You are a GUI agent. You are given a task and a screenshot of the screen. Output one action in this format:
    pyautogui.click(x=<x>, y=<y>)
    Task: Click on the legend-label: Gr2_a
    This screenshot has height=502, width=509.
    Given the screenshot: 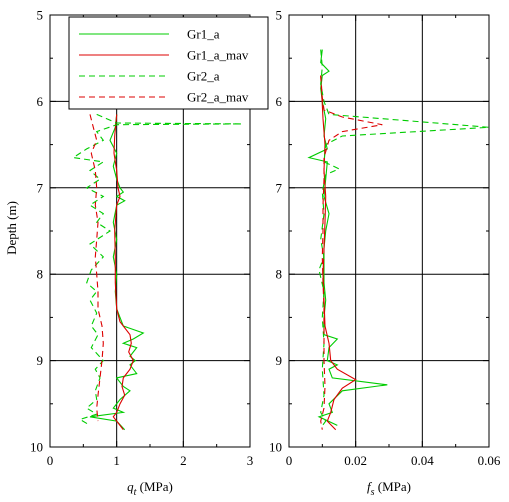 What is the action you would take?
    pyautogui.click(x=203, y=76)
    